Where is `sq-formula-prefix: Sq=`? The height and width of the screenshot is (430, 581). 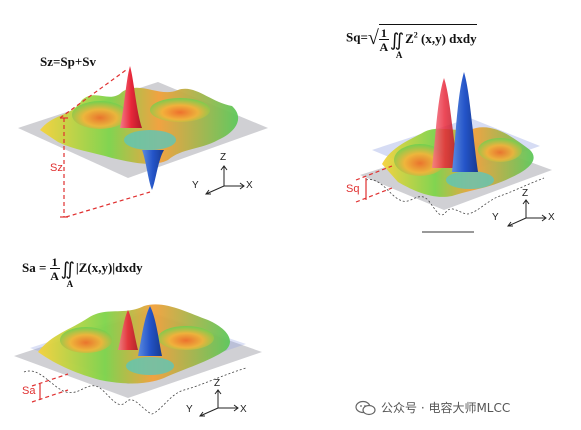 sq-formula-prefix: Sq= is located at coordinates (357, 37).